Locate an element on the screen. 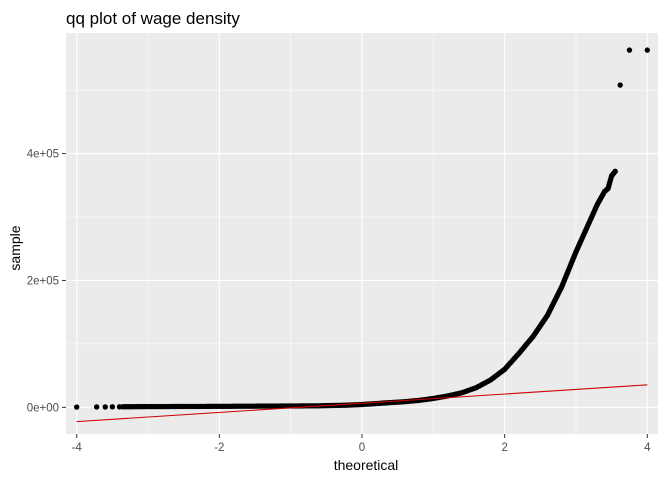 The image size is (672, 480). y-tick-label: 2e+05 is located at coordinates (43, 281).